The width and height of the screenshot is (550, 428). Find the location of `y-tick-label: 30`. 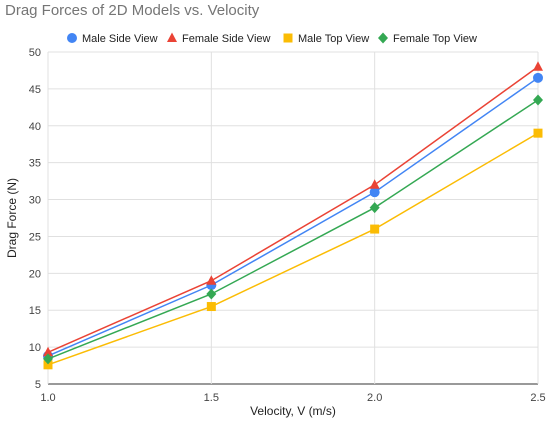

y-tick-label: 30 is located at coordinates (35, 201).